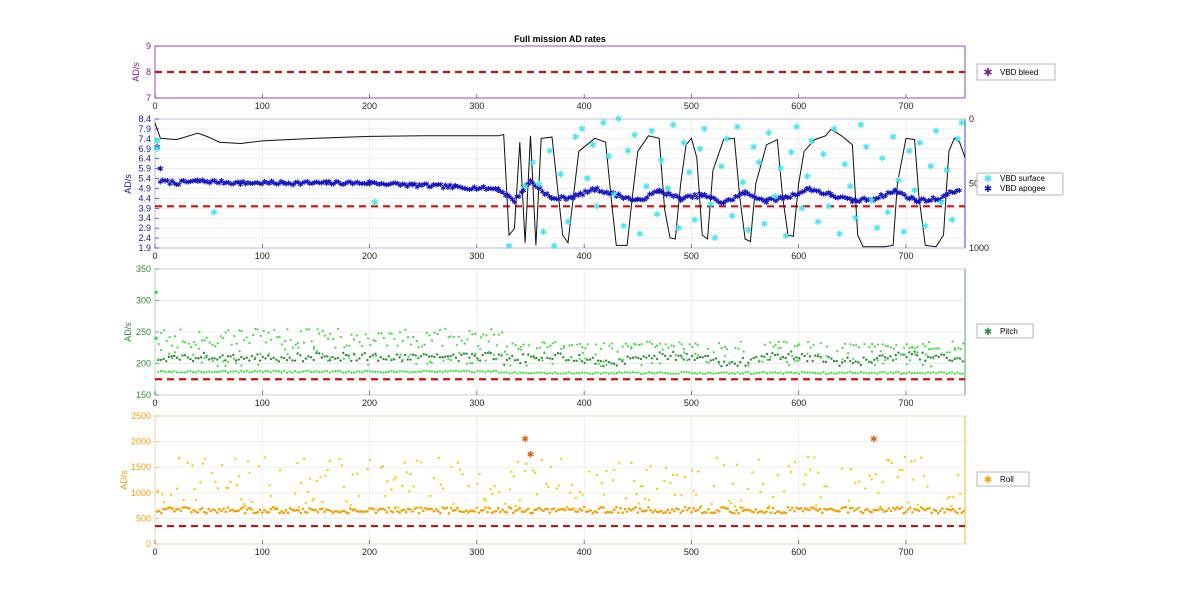  Describe the element at coordinates (476, 256) in the screenshot. I see `x-tick-label: 300` at that location.